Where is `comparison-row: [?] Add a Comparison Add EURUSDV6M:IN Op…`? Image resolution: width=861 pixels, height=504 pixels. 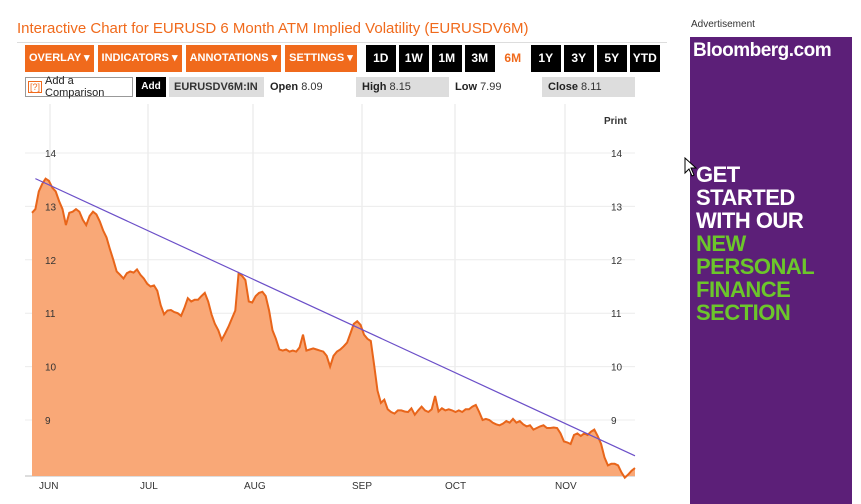
comparison-row: [?] Add a Comparison Add EURUSDV6M:IN Op… is located at coordinates (330, 87).